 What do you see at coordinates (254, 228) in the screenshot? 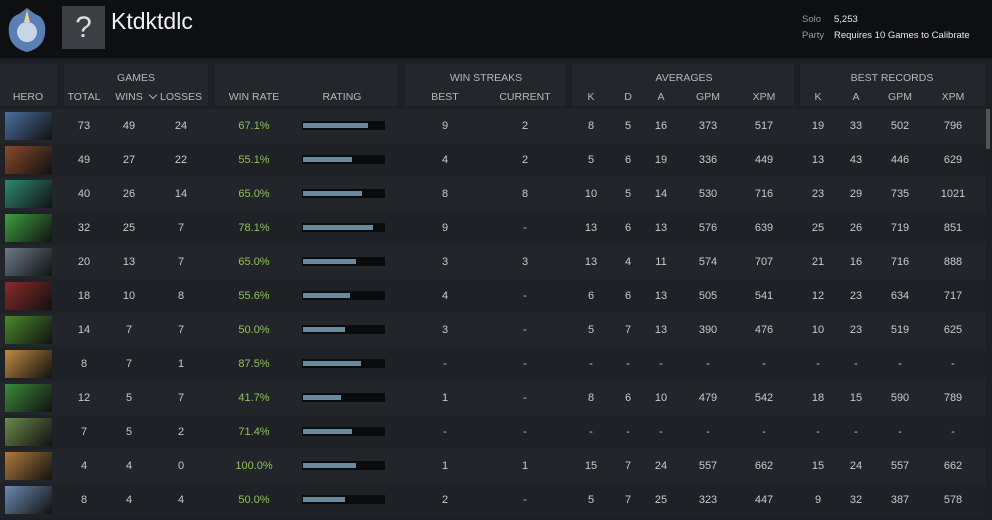
I see `cell: 78.1%` at bounding box center [254, 228].